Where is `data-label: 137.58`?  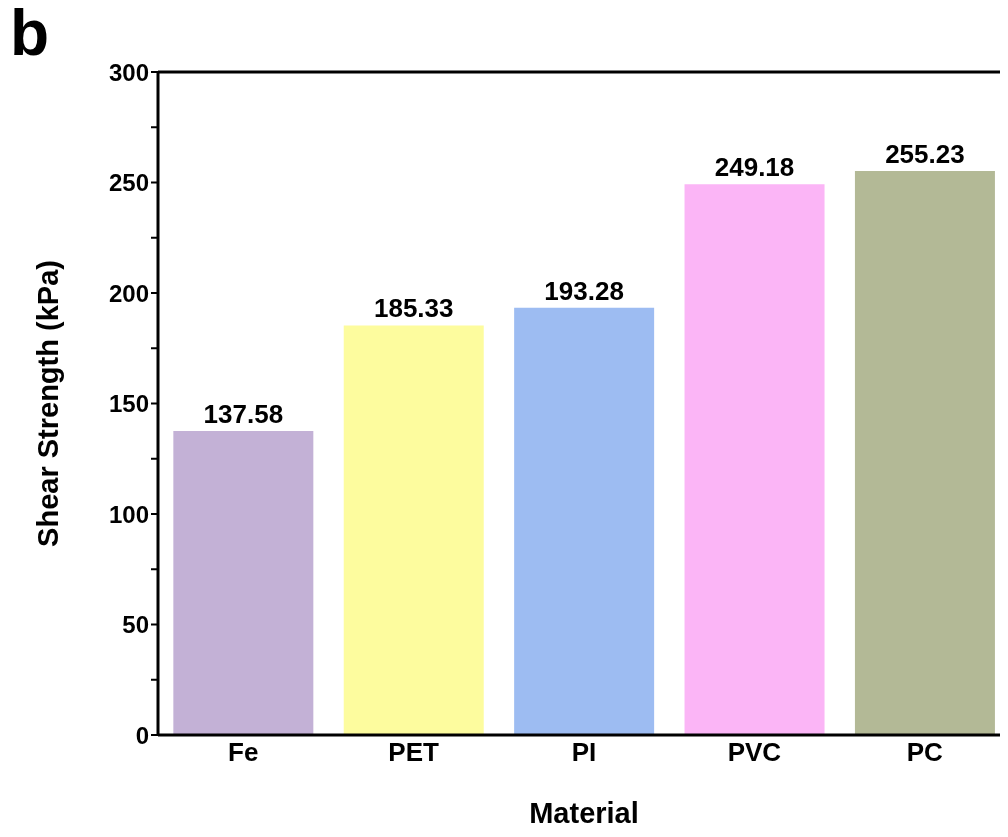 data-label: 137.58 is located at coordinates (243, 413).